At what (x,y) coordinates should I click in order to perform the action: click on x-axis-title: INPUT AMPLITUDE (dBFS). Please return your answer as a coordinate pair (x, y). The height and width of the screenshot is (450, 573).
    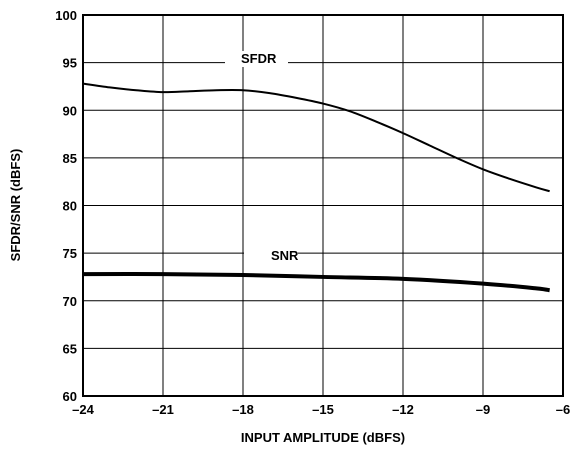
    Looking at the image, I should click on (323, 437).